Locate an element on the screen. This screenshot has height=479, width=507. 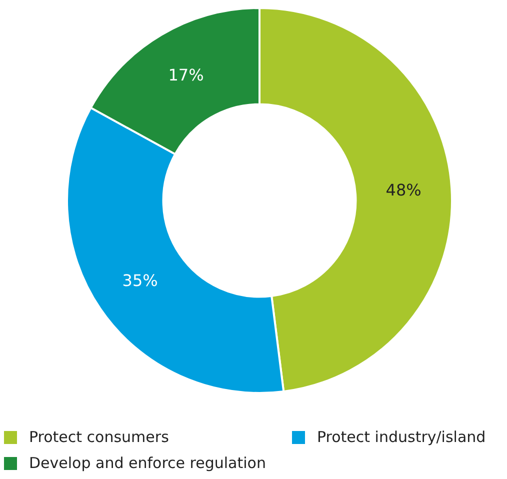
legend-label: Develop and enforce regulation is located at coordinates (147, 463).